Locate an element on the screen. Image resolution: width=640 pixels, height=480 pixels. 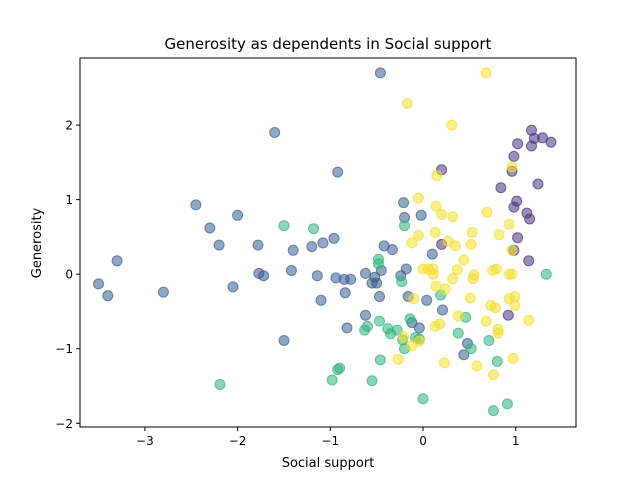
x-axis: −3 −2 −1 0 1 is located at coordinates (328, 437).